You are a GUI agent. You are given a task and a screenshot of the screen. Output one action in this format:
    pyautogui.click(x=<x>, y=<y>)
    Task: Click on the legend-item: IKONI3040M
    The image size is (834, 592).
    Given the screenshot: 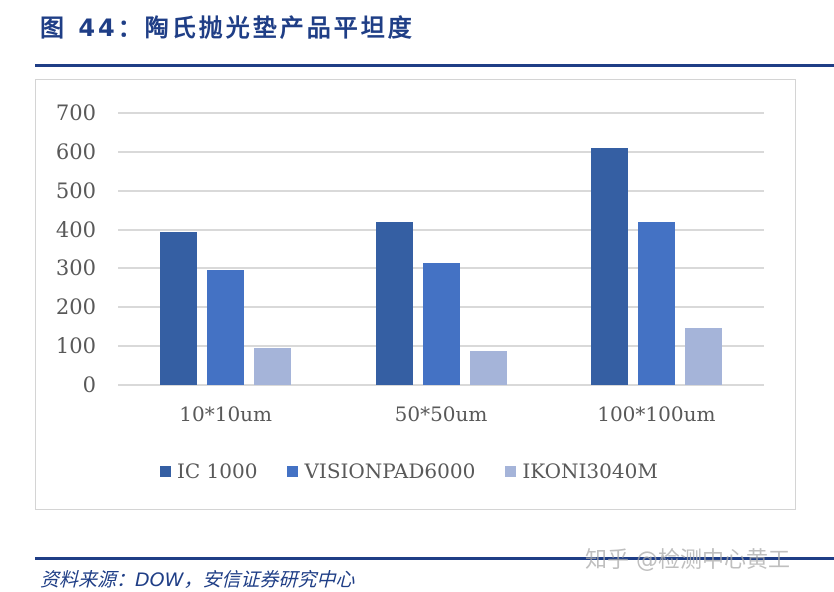 What is the action you would take?
    pyautogui.click(x=581, y=471)
    